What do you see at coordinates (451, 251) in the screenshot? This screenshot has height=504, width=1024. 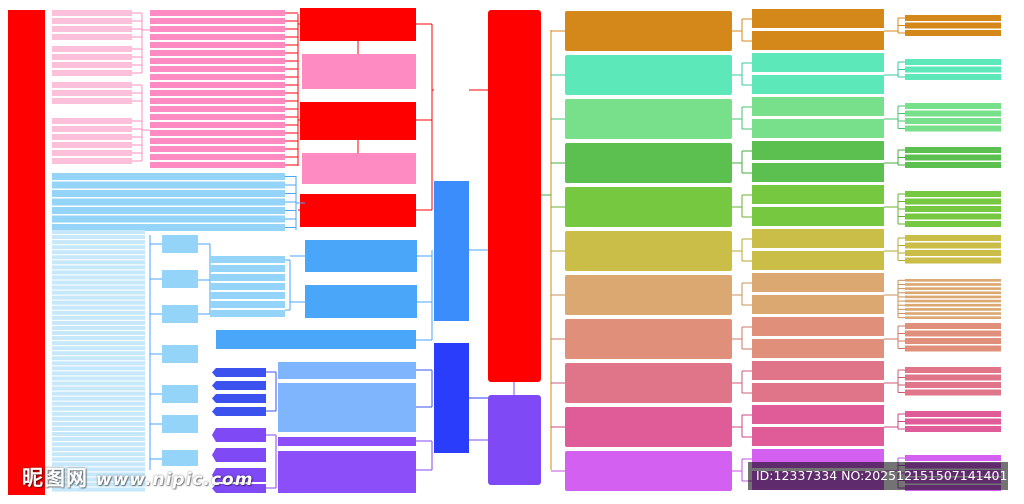 I see `blue-mid-node` at bounding box center [451, 251].